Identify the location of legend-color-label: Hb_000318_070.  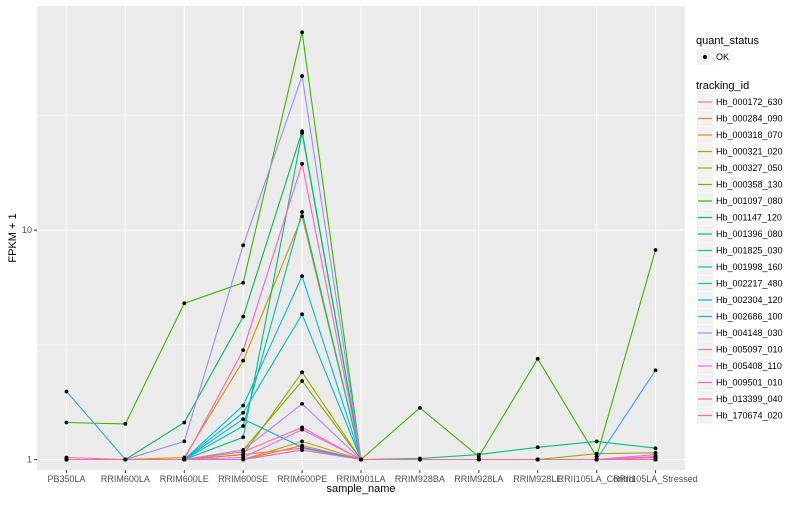
(749, 135).